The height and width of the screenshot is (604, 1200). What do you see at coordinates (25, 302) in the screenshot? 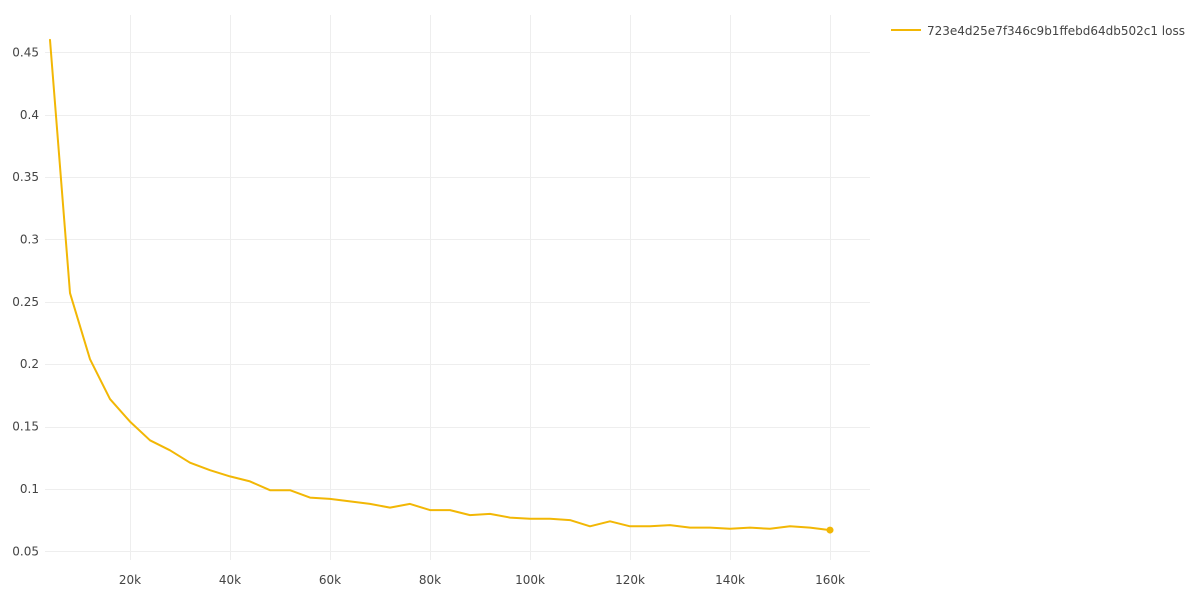
I see `y-tick-label: 0.25` at bounding box center [25, 302].